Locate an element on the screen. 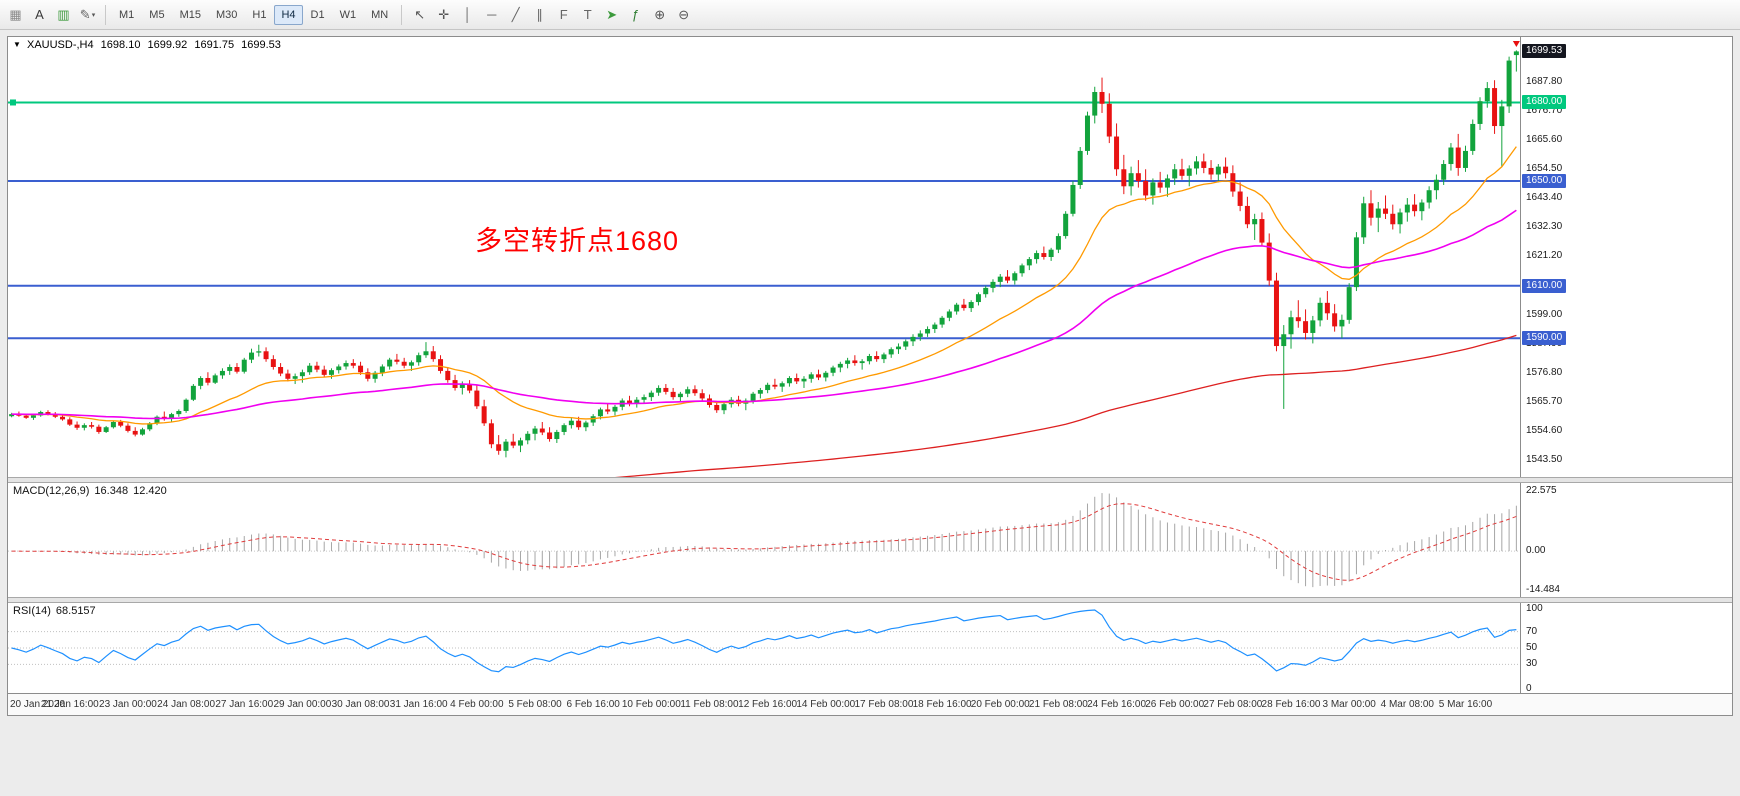 This screenshot has width=1740, height=796. text-label-icon: T is located at coordinates (587, 14).